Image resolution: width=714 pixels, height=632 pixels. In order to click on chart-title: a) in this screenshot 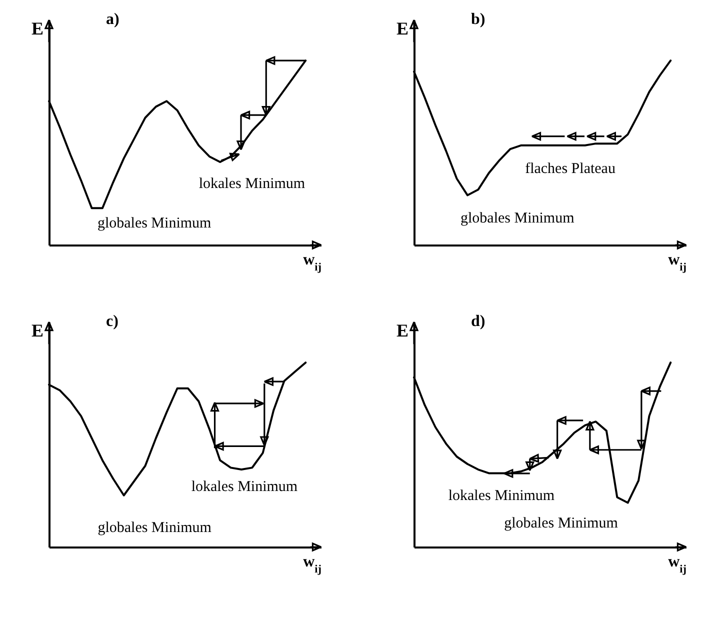, I will do `click(113, 19)`.